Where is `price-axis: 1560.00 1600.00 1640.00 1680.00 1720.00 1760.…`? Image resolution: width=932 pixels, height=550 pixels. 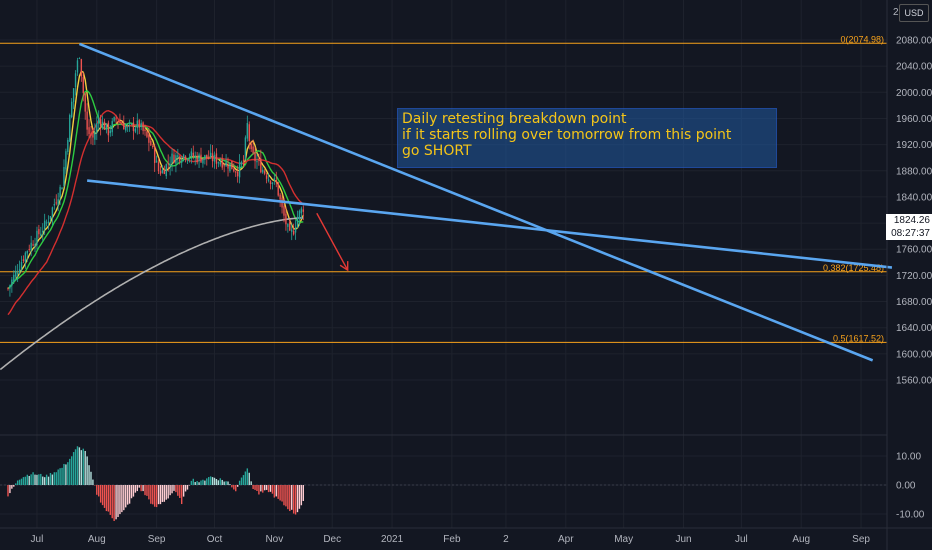
price-axis: 1560.00 1600.00 1640.00 1680.00 1720.00 1760.… is located at coordinates (912, 197).